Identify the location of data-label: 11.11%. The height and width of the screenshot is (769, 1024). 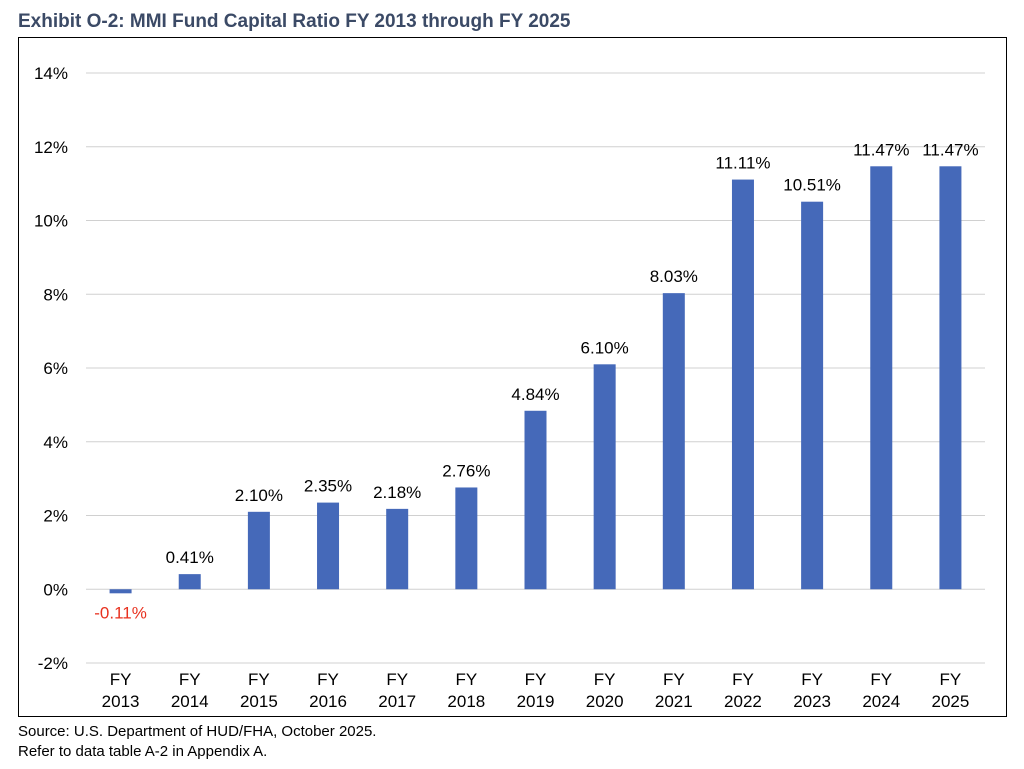
(742, 163).